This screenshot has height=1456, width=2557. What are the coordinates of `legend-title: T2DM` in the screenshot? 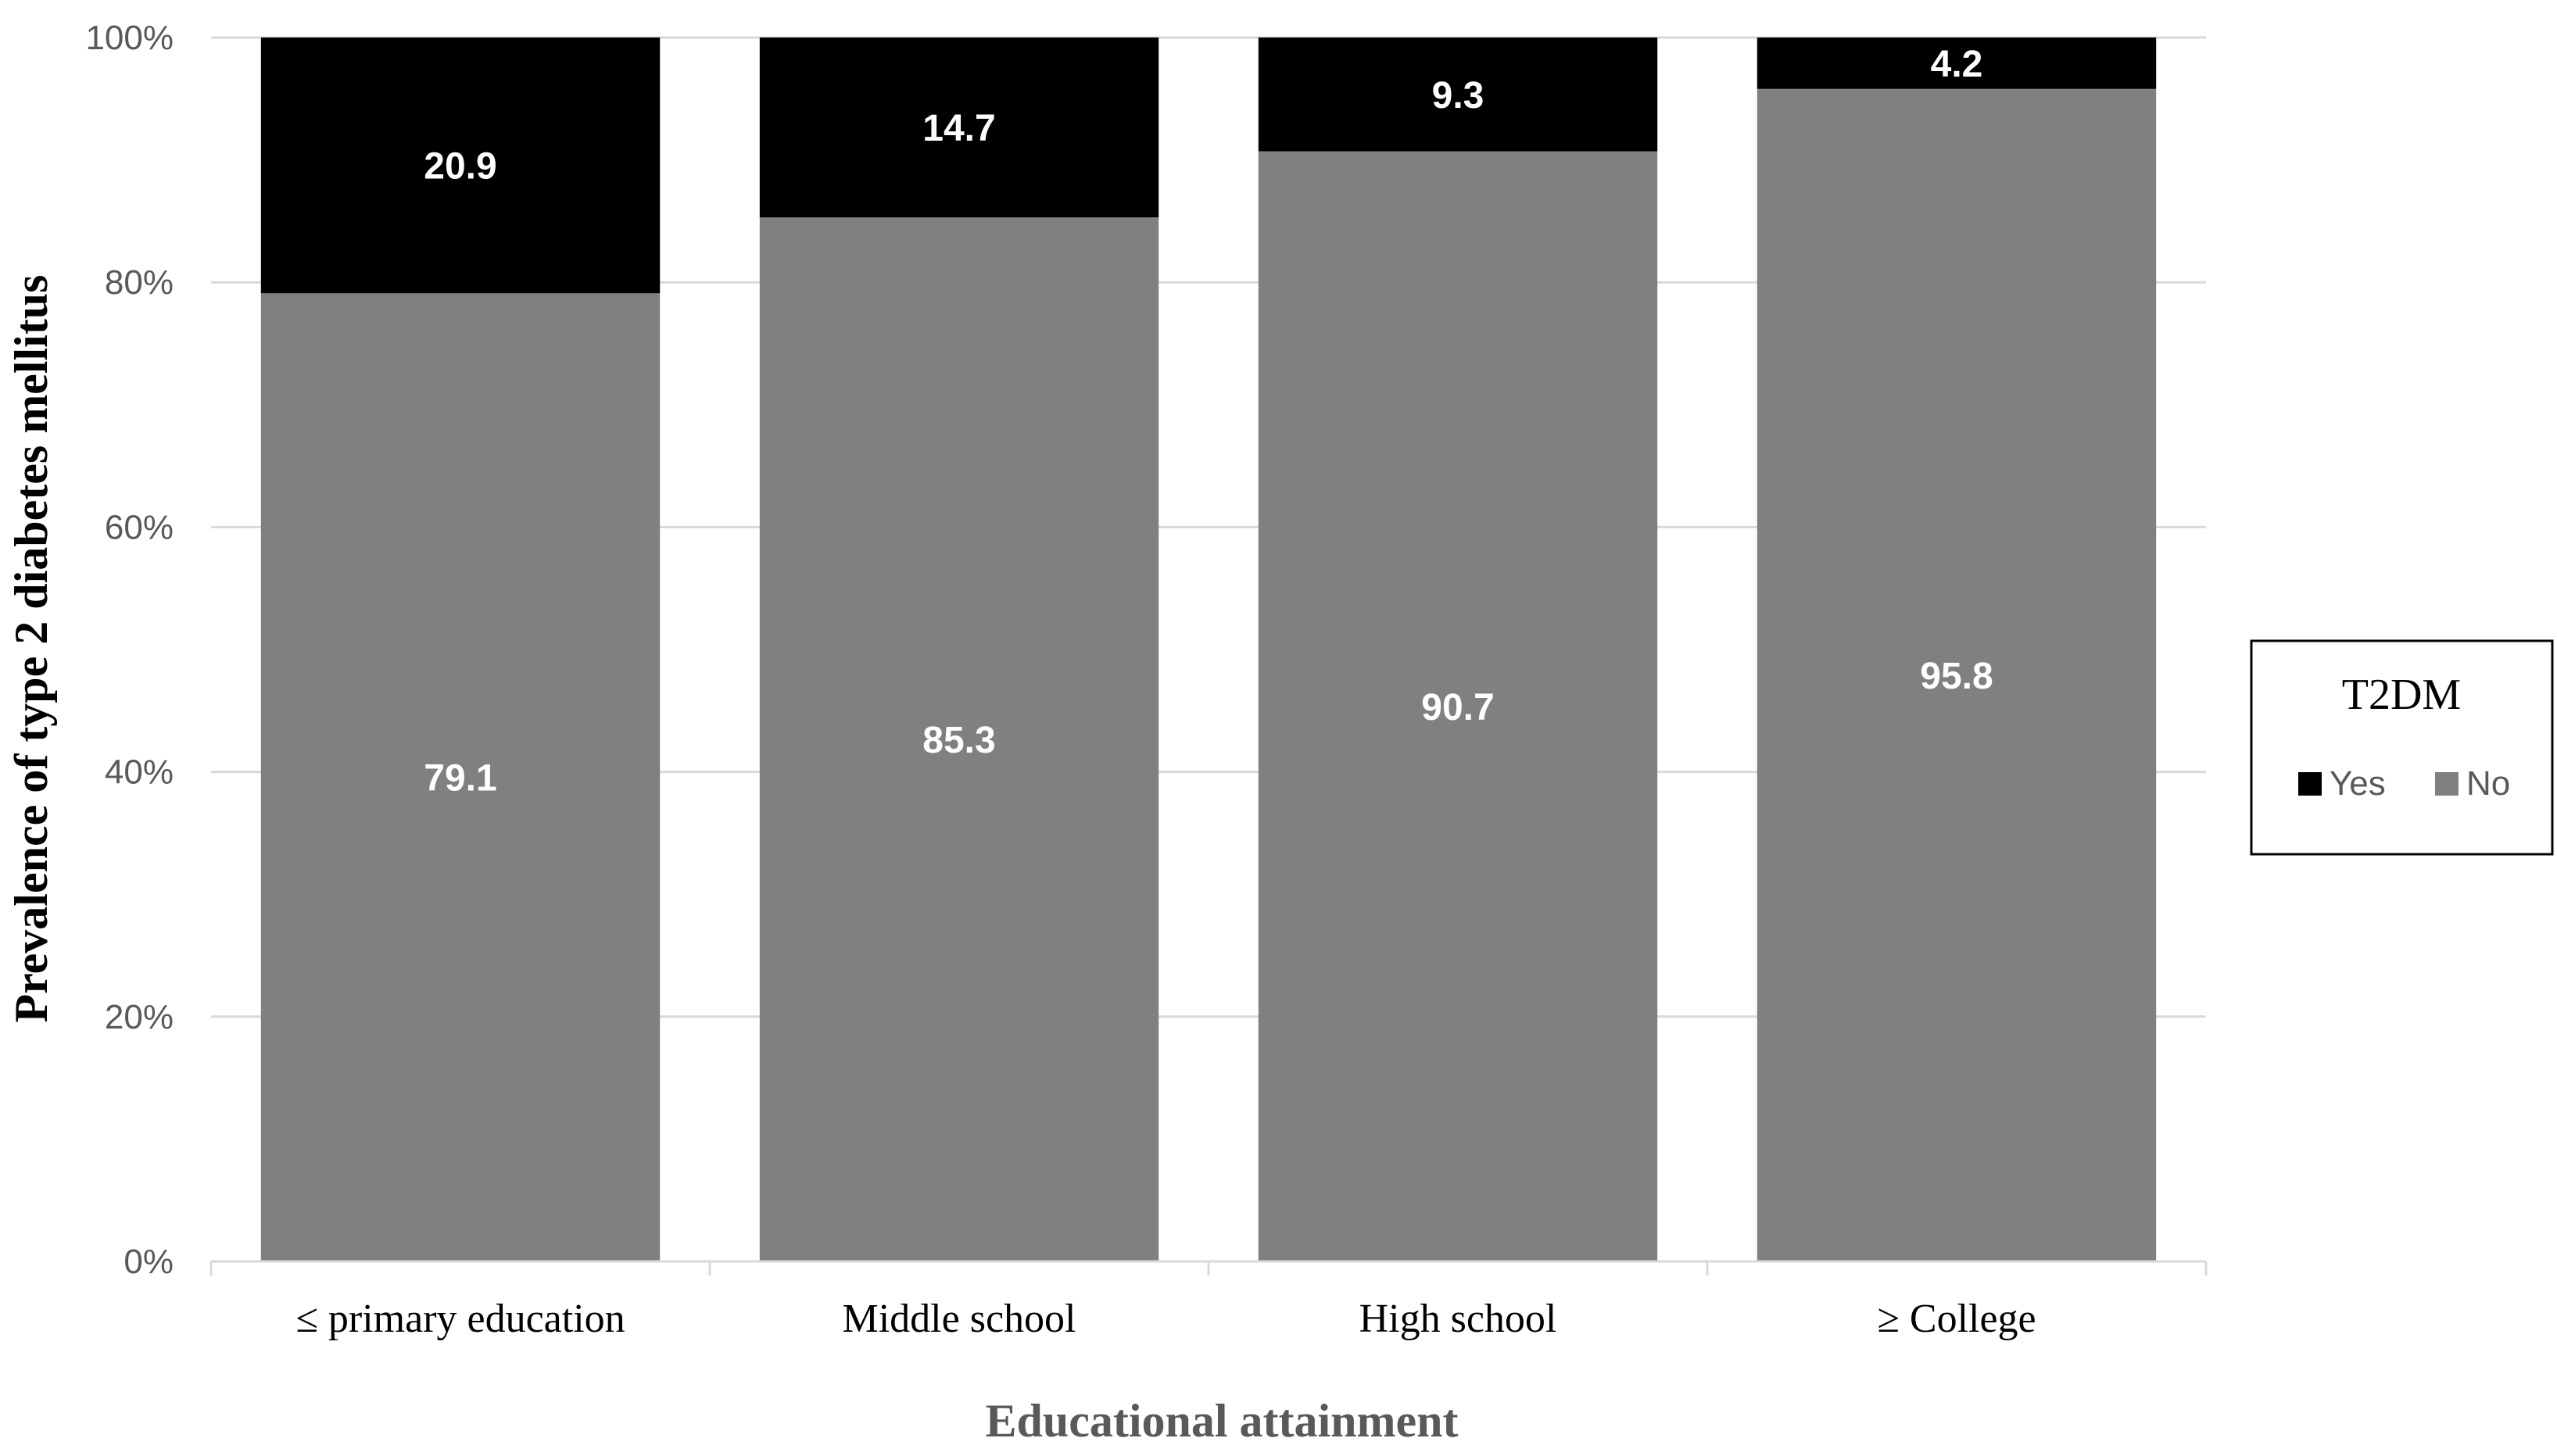 It's located at (2401, 695).